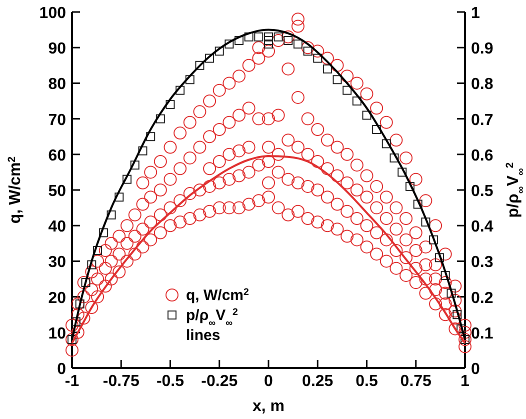 This screenshot has height=419, width=526. Describe the element at coordinates (72, 381) in the screenshot. I see `x-tick-label: -1` at that location.